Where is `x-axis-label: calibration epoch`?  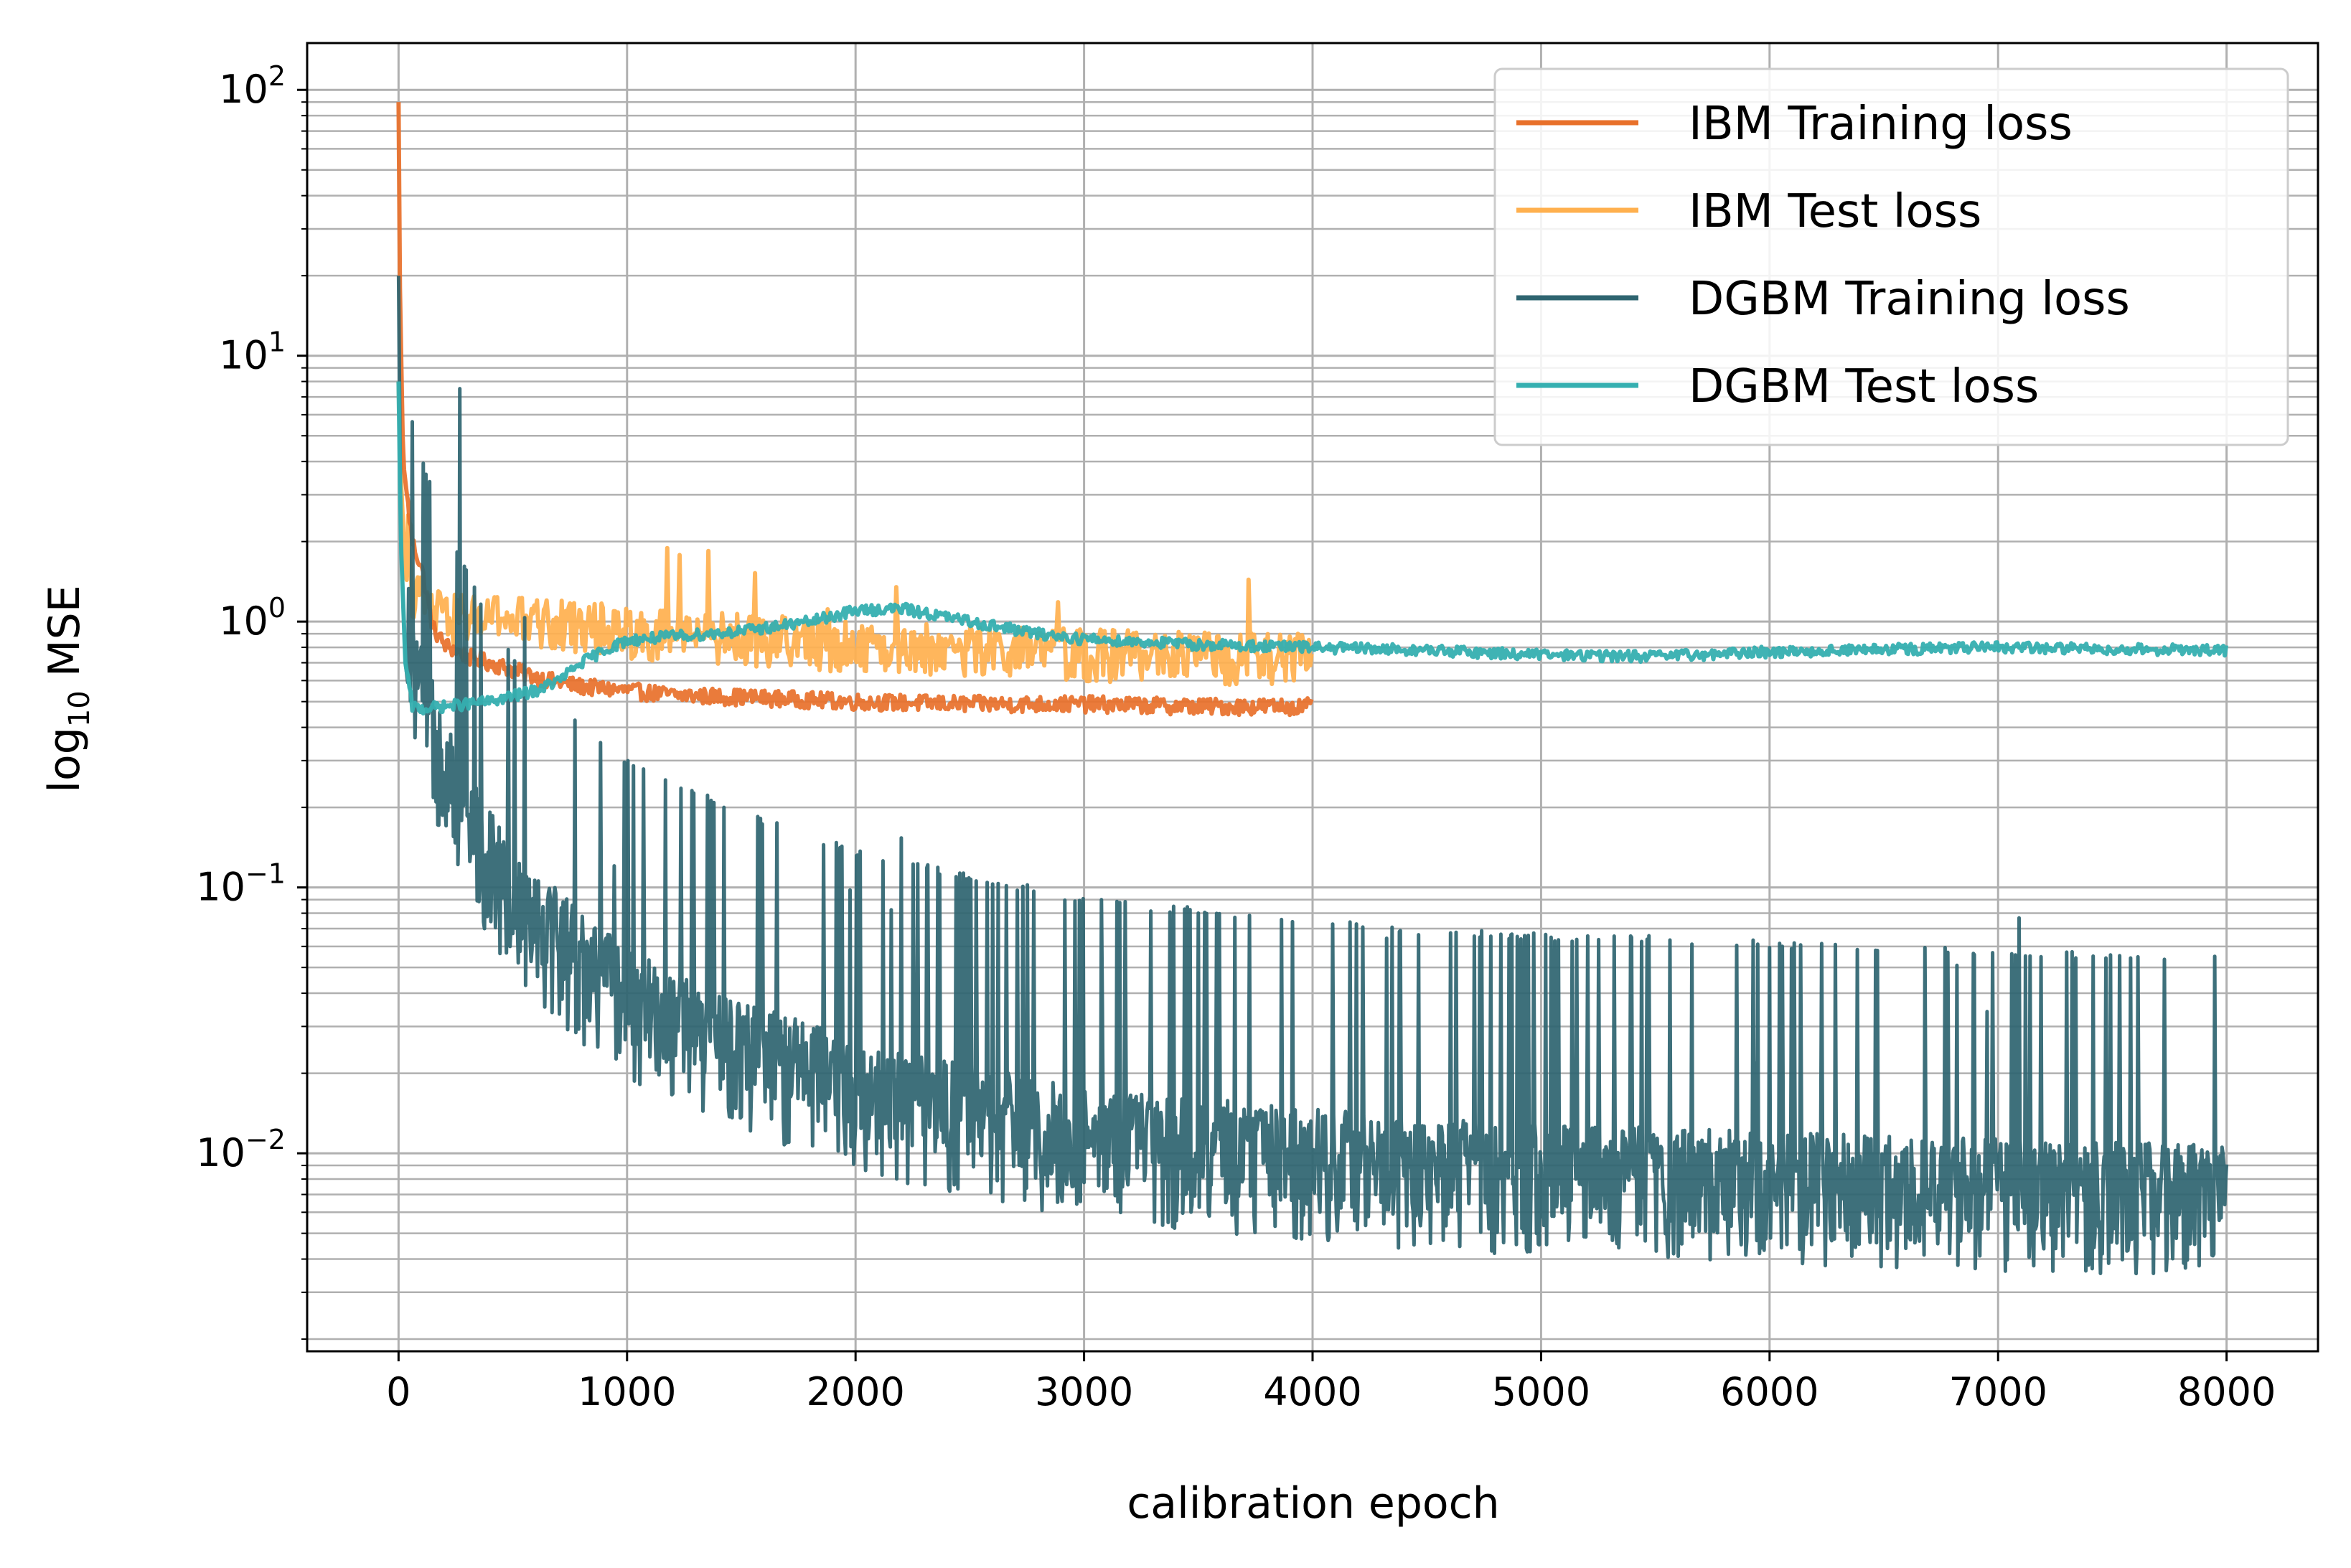 x-axis-label: calibration epoch is located at coordinates (1313, 1503).